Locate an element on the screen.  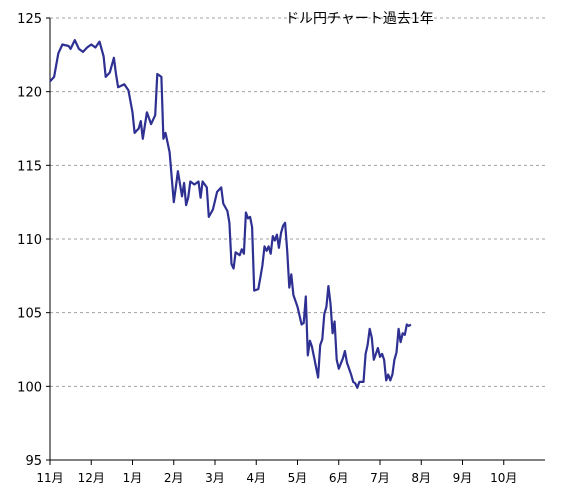
x-tick-label: 10月 is located at coordinates (503, 478).